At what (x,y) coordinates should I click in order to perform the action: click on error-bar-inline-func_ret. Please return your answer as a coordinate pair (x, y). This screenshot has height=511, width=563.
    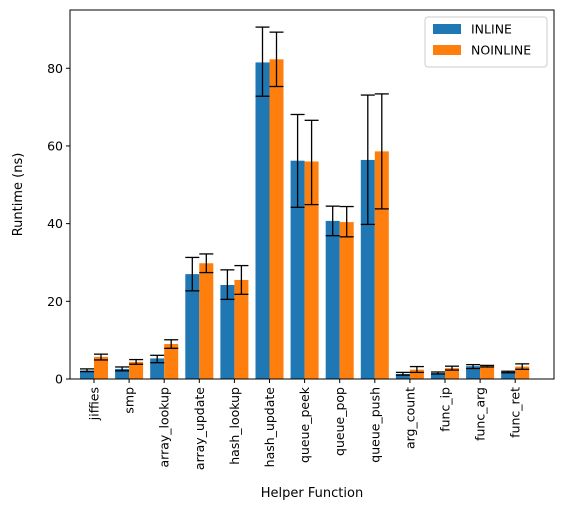
    Looking at the image, I should click on (508, 372).